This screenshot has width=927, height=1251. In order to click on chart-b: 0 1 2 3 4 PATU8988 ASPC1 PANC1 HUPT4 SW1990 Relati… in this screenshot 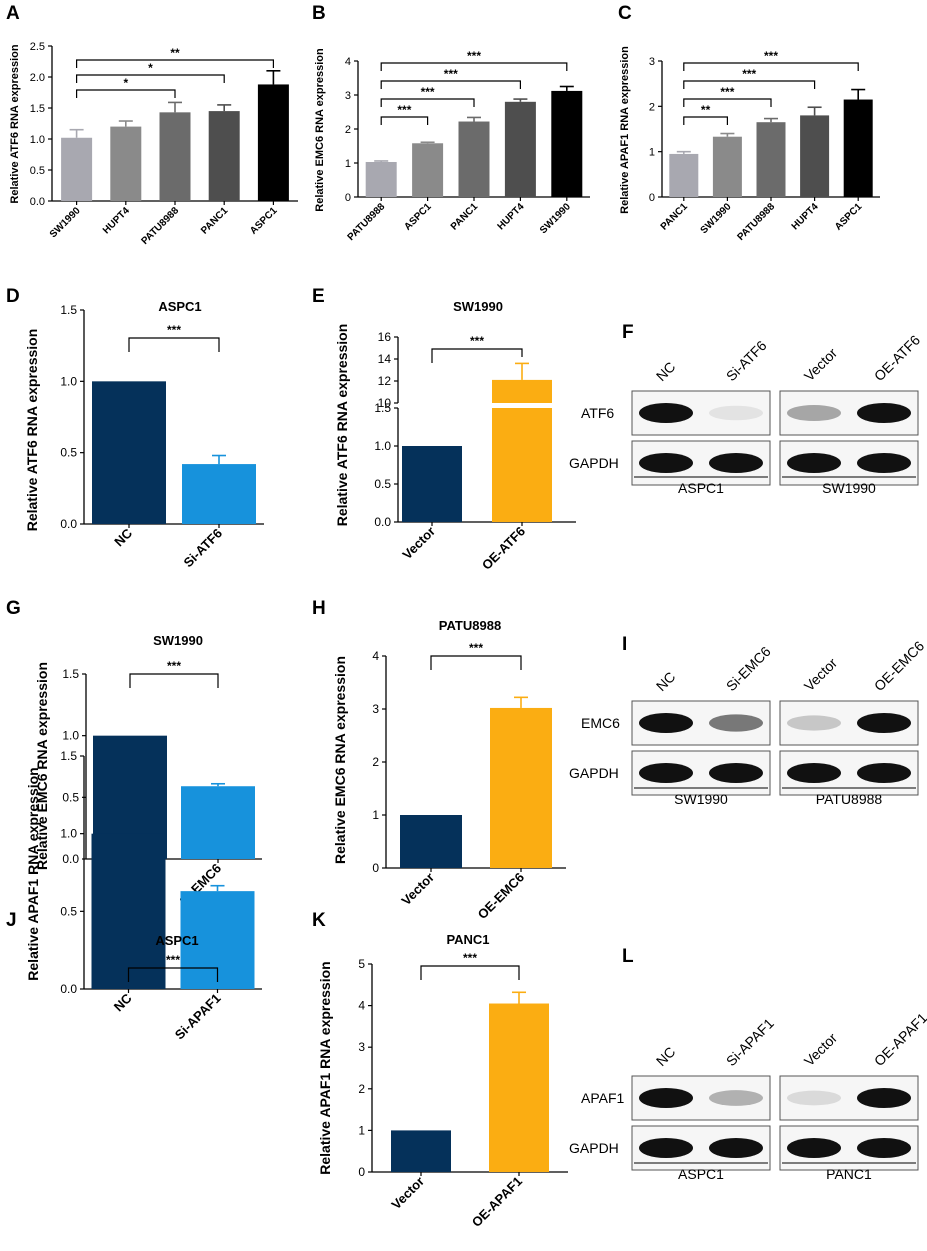, I will do `click(452, 145)`.